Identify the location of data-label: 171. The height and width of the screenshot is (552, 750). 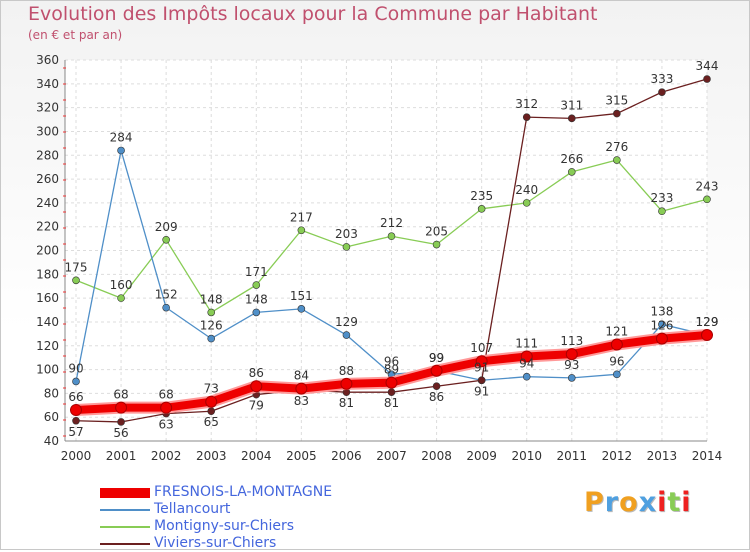
(256, 272).